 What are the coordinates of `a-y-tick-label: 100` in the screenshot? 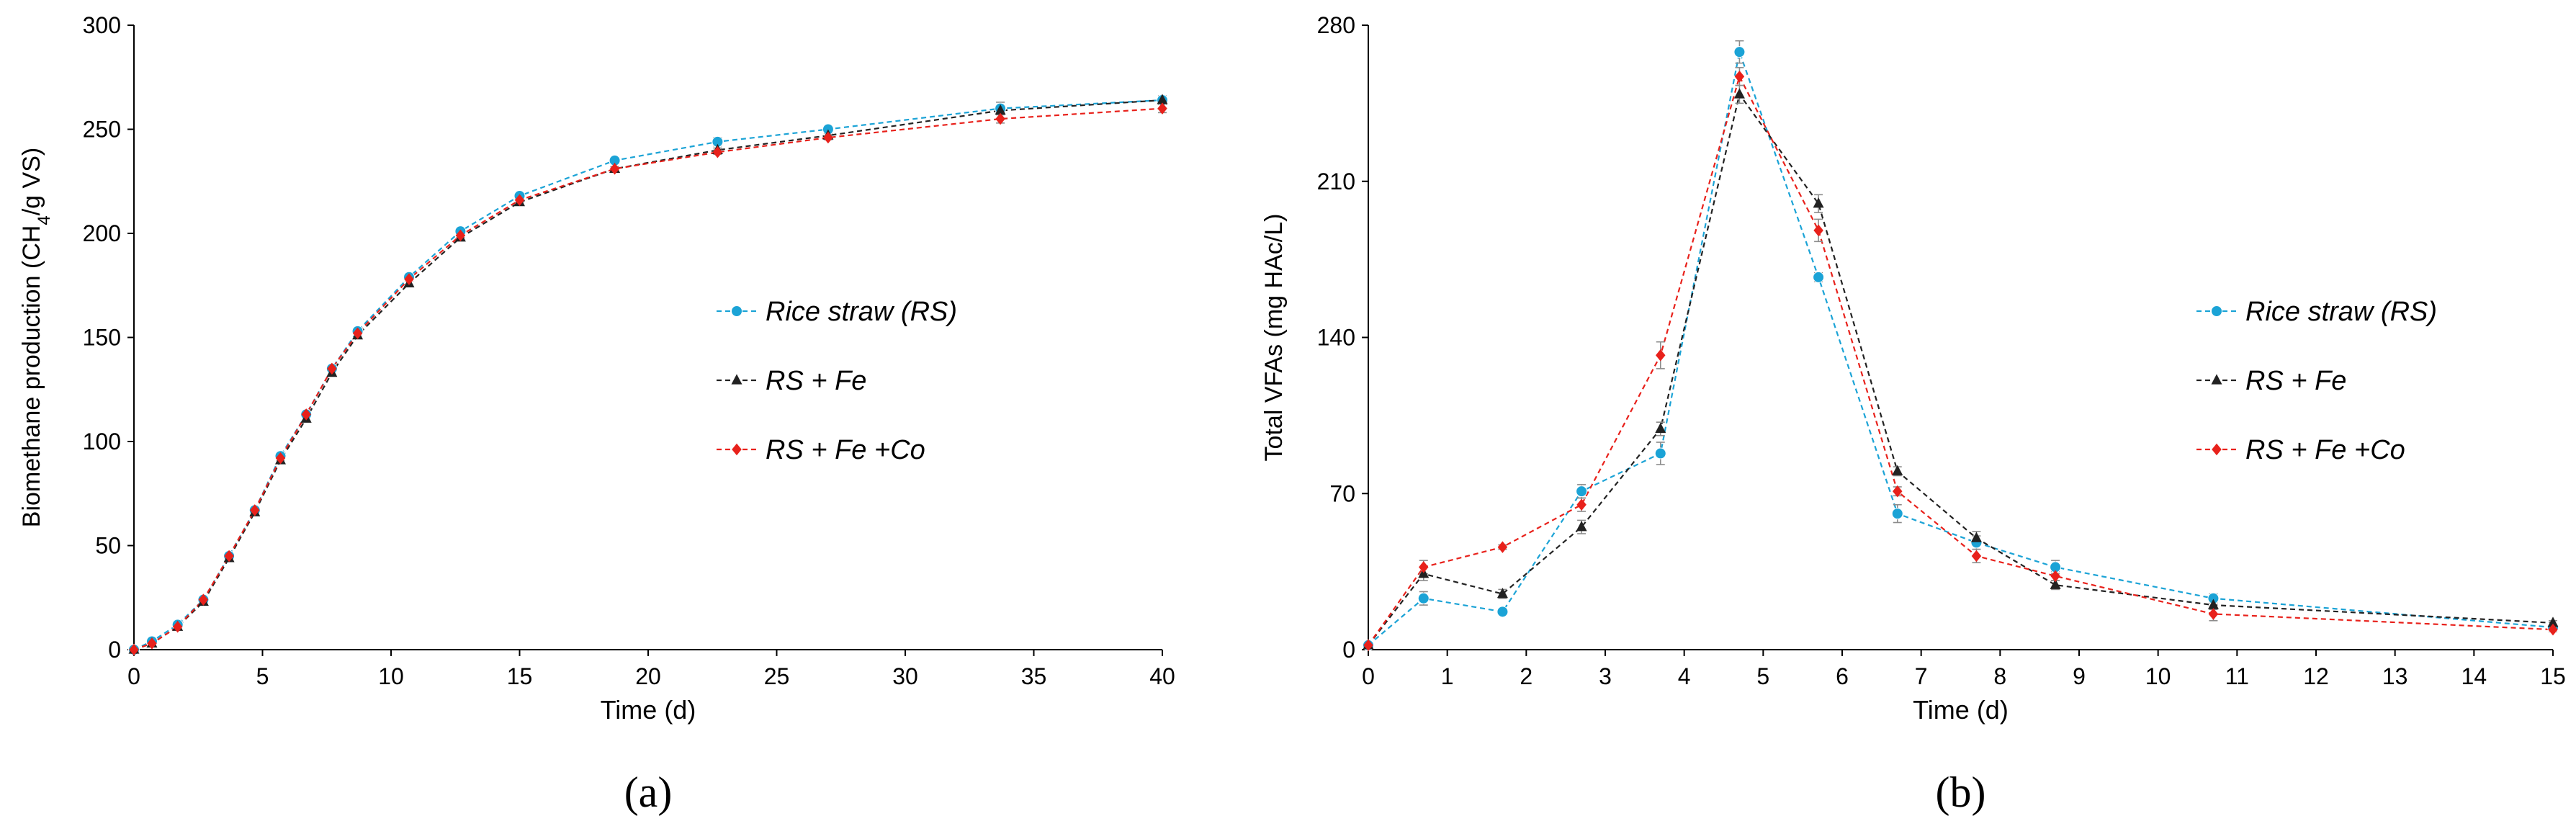 It's located at (102, 441).